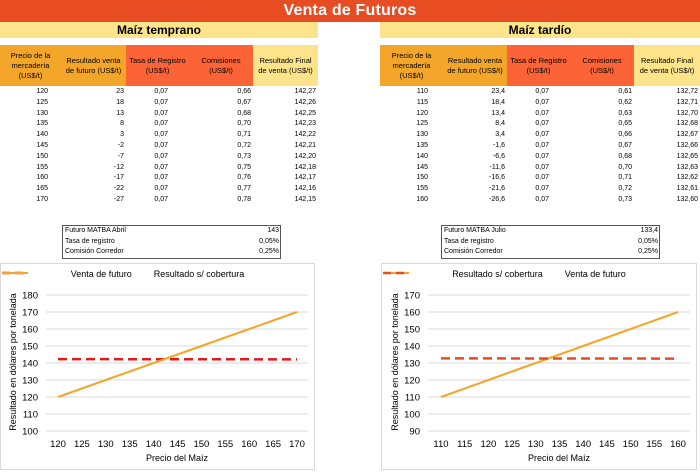  What do you see at coordinates (625, 102) in the screenshot?
I see `table-cell: 0,62` at bounding box center [625, 102].